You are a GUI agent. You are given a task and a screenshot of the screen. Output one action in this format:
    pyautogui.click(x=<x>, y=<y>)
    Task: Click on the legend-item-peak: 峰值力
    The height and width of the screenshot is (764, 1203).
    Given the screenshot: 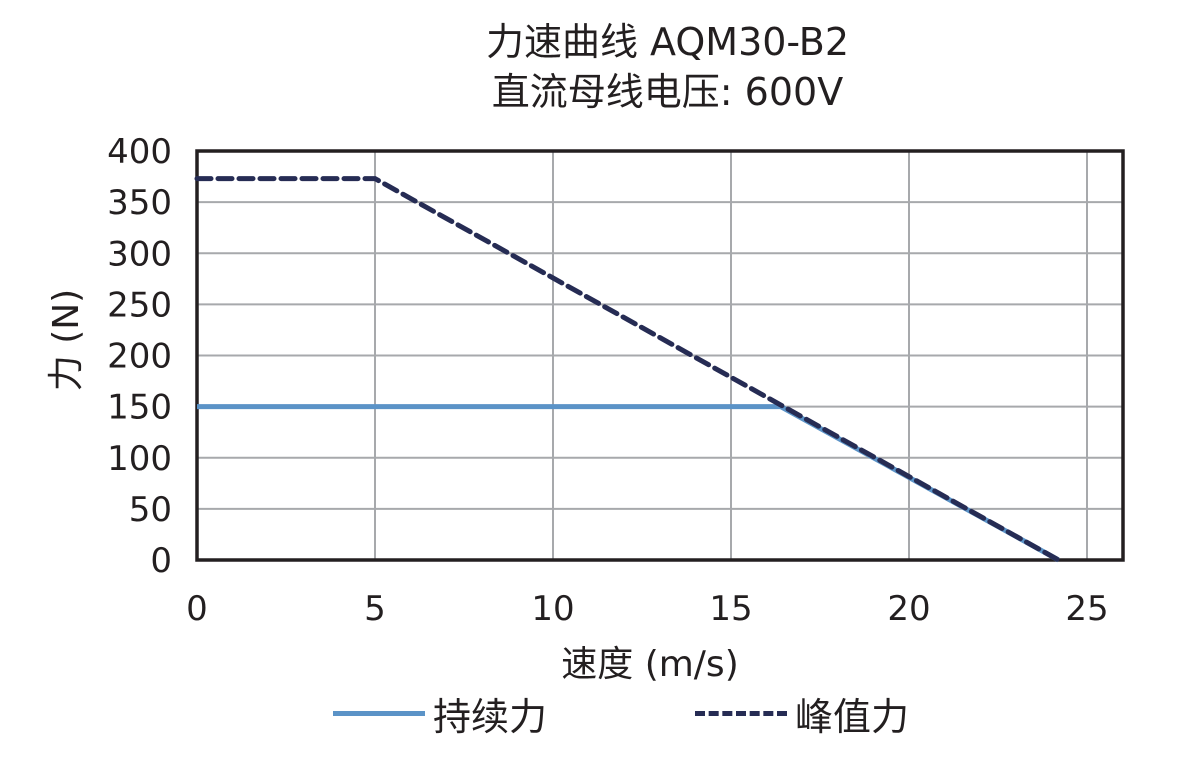 What is the action you would take?
    pyautogui.click(x=802, y=713)
    